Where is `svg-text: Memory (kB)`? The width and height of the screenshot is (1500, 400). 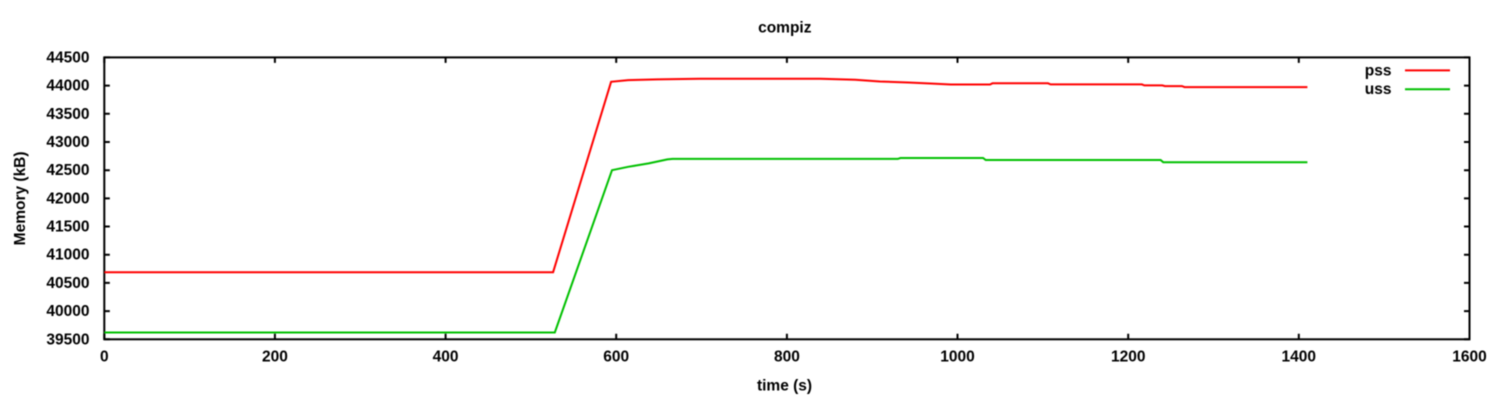 svg-text: Memory (kB) is located at coordinates (20, 198).